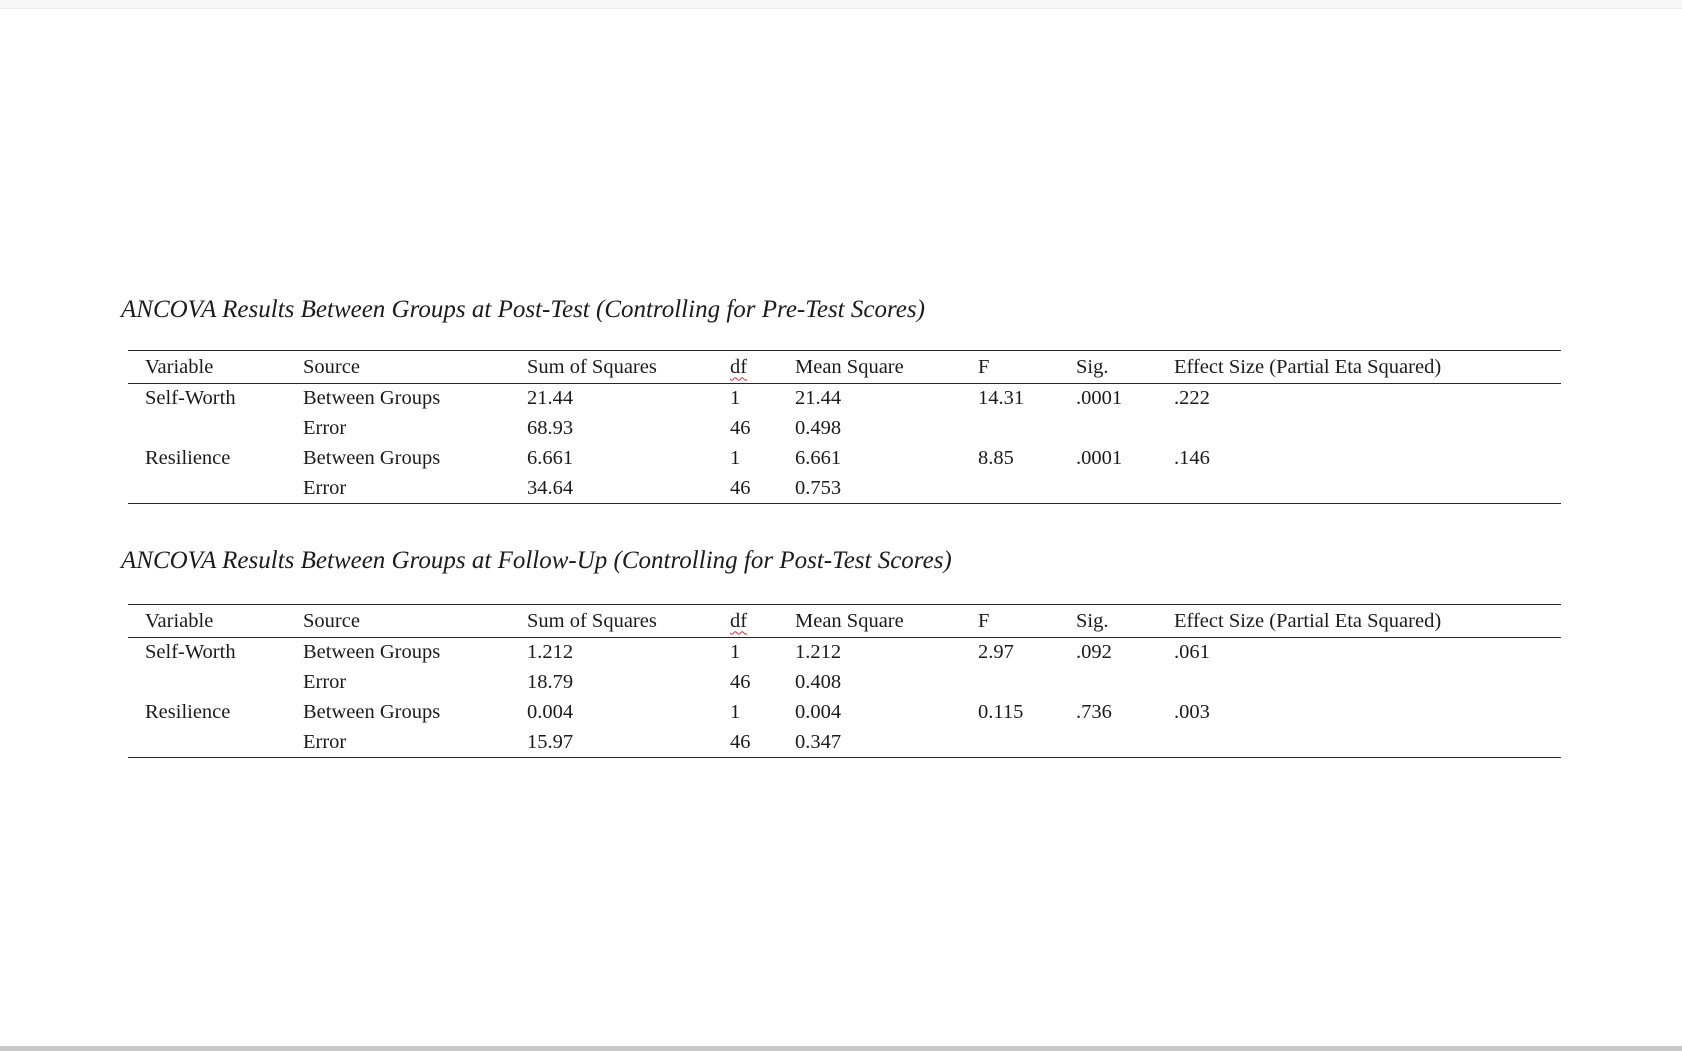 The height and width of the screenshot is (1051, 1682). I want to click on cell-mean-square: 0.347, so click(886, 742).